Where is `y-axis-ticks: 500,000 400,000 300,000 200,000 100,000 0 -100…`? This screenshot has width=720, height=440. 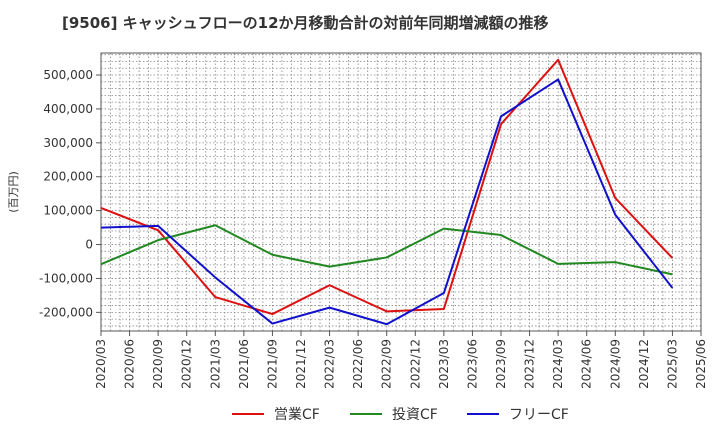 y-axis-ticks: 500,000 400,000 300,000 200,000 100,000 0 -100… is located at coordinates (70, 193).